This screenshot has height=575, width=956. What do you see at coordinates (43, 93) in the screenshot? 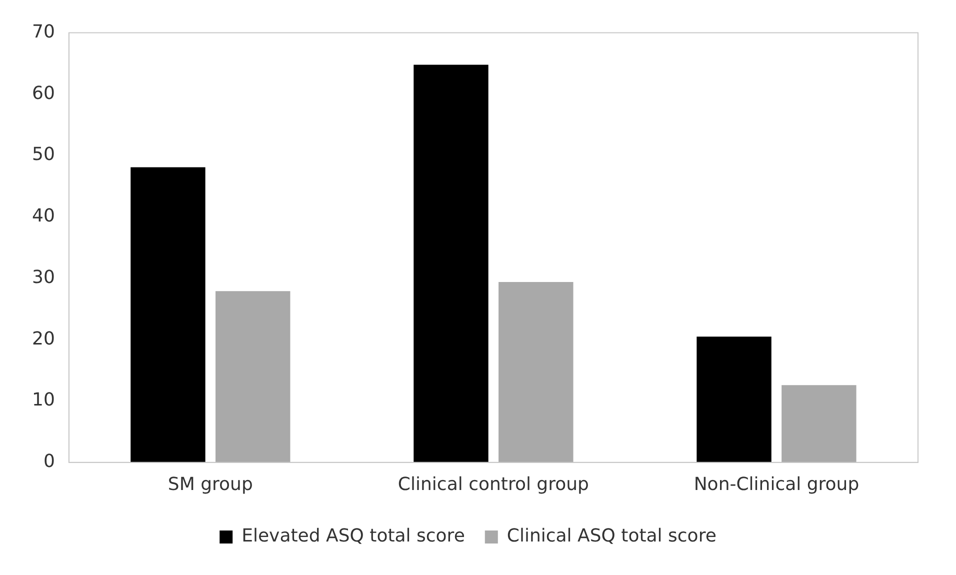
I see `y-tick-label: 60` at bounding box center [43, 93].